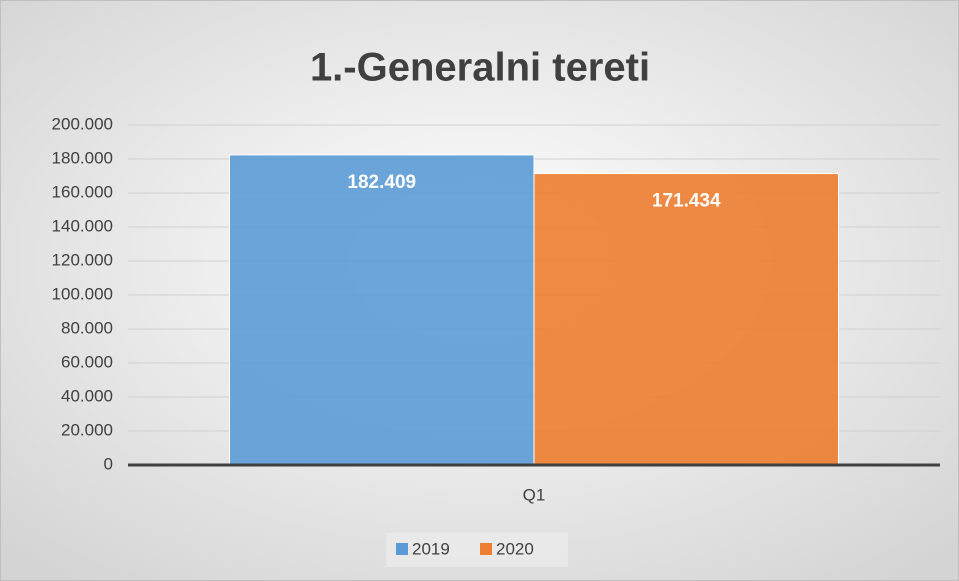 The width and height of the screenshot is (959, 581). I want to click on y-tick-label: 40.000, so click(87, 395).